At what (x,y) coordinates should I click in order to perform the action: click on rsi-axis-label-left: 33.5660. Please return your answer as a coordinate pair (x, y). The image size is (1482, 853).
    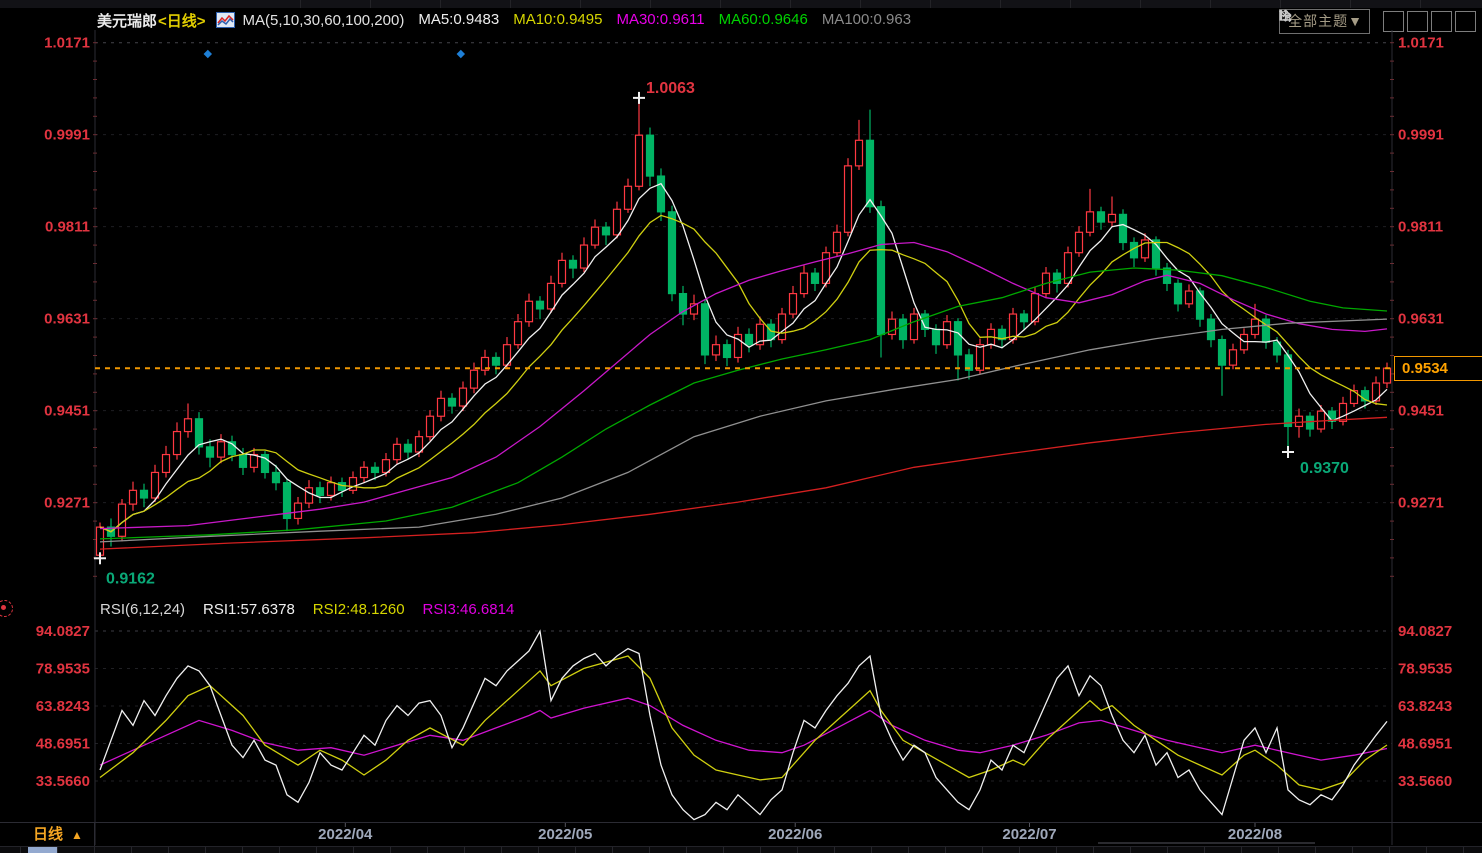
    Looking at the image, I should click on (63, 781).